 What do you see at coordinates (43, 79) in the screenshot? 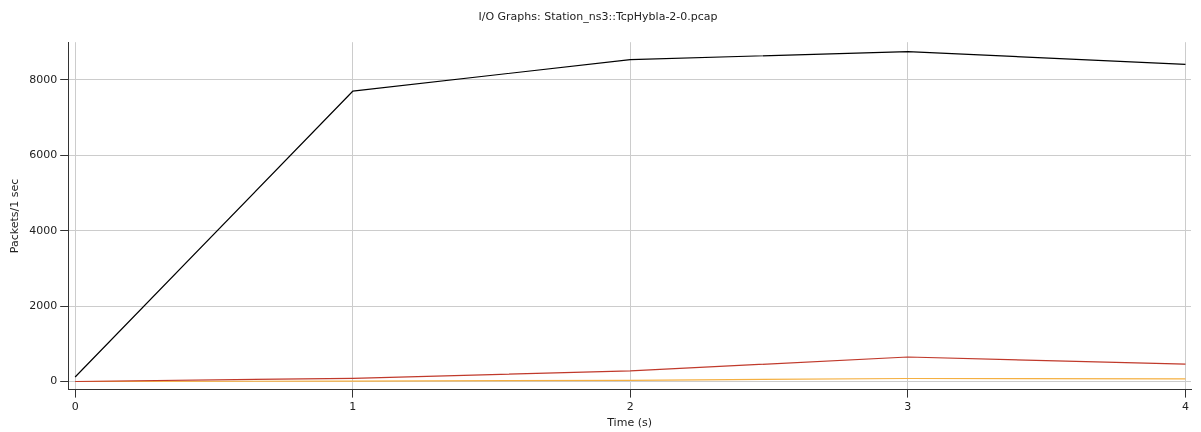
I see `y-tick-label: 8000` at bounding box center [43, 79].